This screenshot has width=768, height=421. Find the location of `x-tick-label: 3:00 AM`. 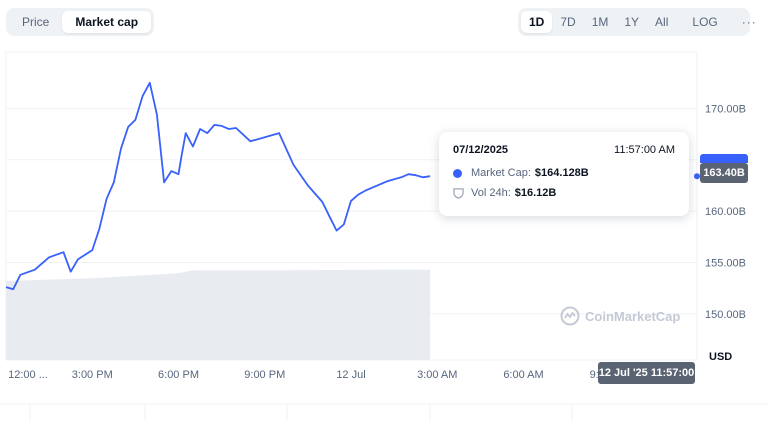

x-tick-label: 3:00 AM is located at coordinates (437, 375).